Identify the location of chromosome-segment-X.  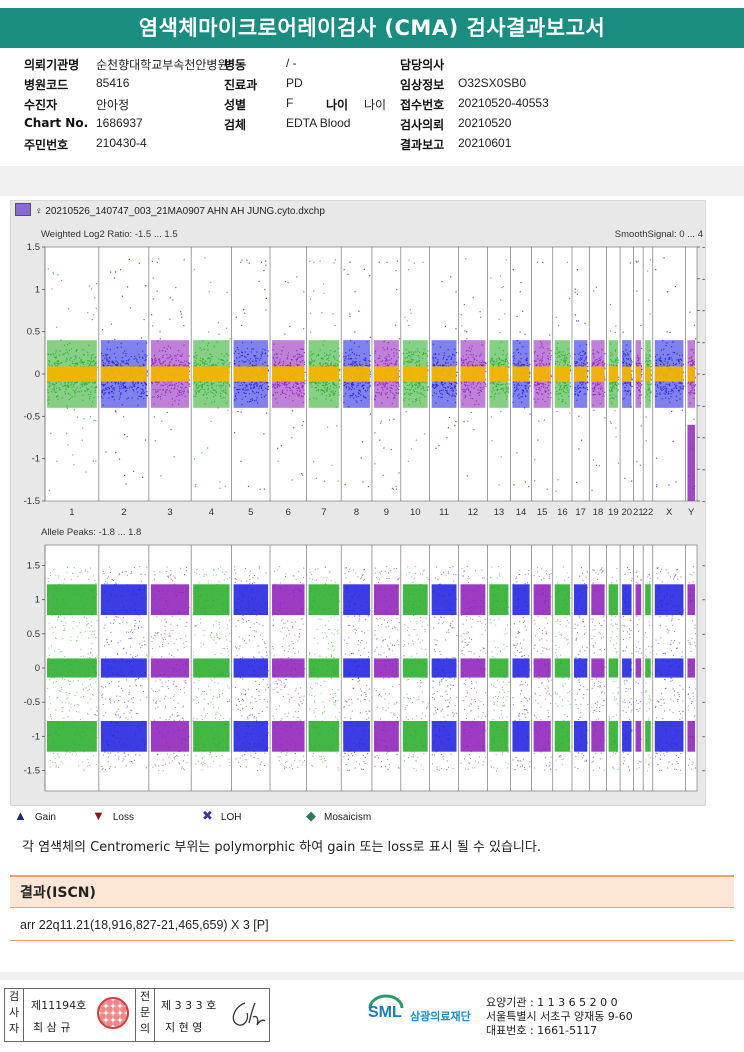
(668, 519).